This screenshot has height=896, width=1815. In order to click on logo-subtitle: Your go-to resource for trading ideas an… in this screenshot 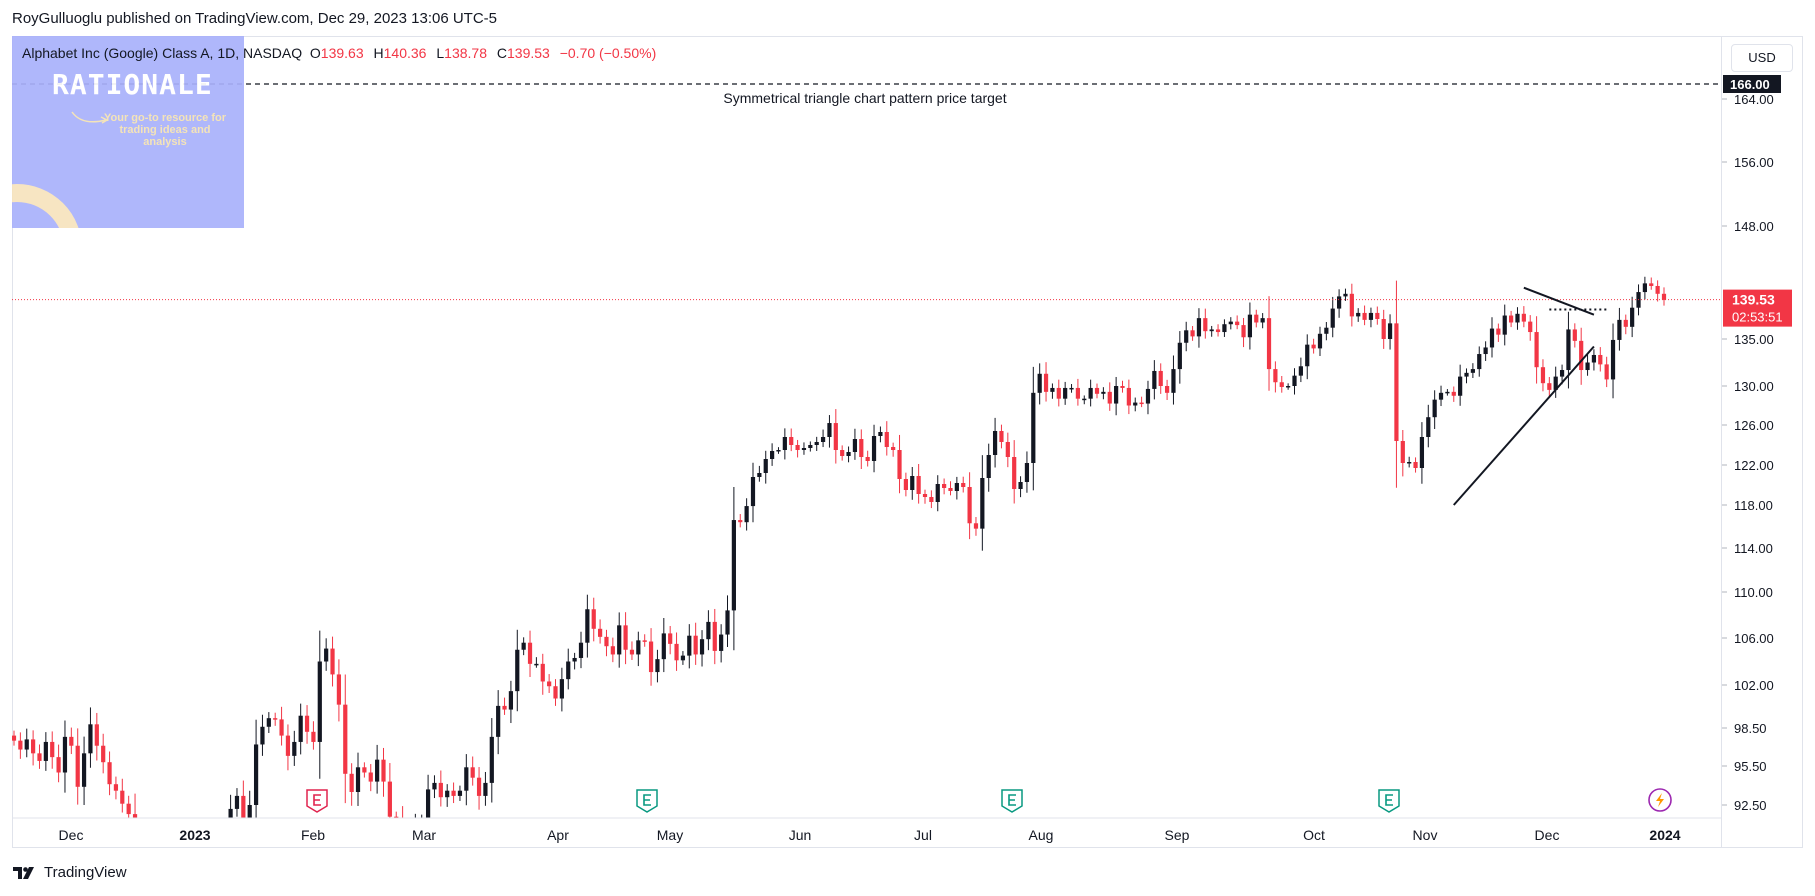, I will do `click(165, 130)`.